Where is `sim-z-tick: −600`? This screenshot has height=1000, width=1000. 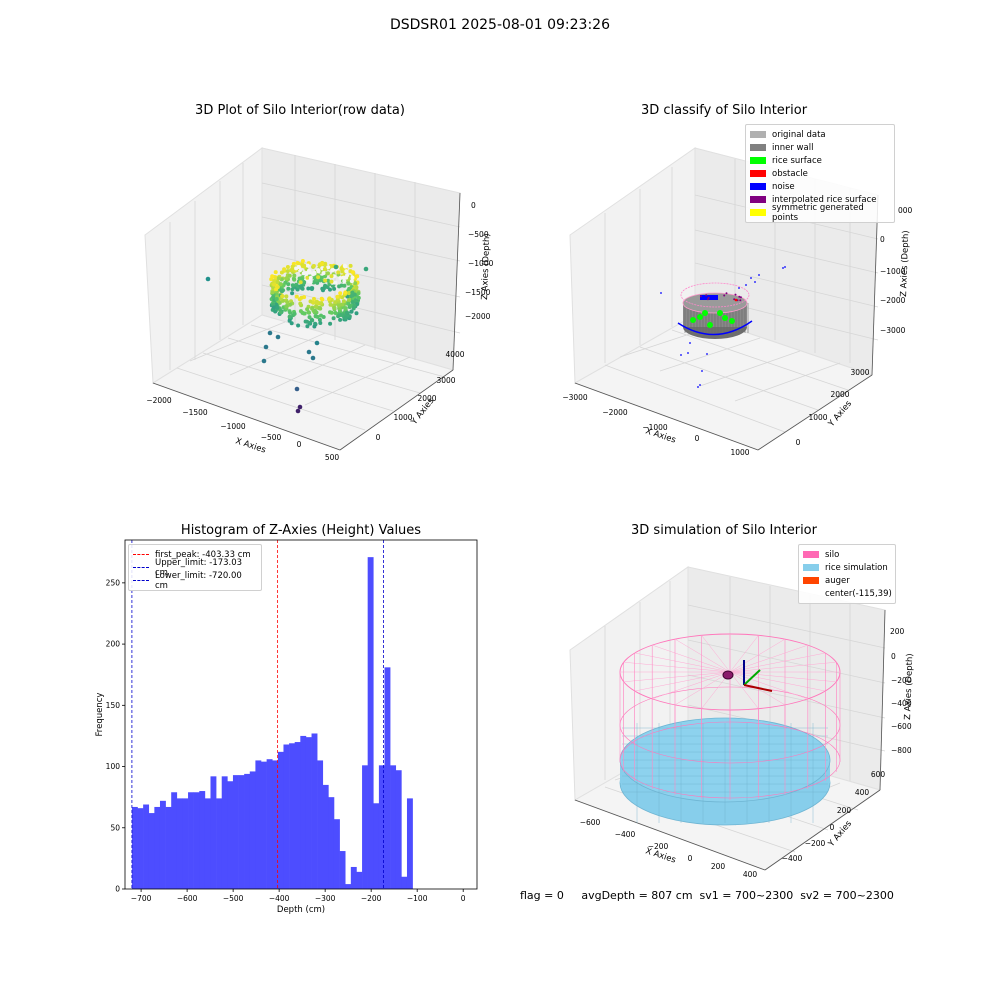 sim-z-tick: −600 is located at coordinates (901, 726).